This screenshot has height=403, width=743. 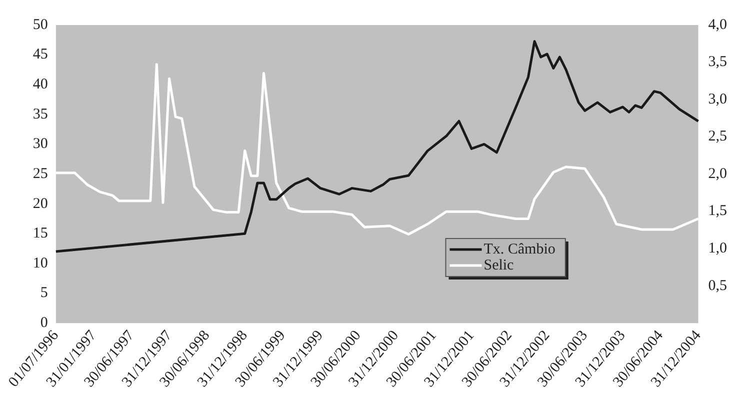 I want to click on y-tick-label: 35, so click(x=40, y=114).